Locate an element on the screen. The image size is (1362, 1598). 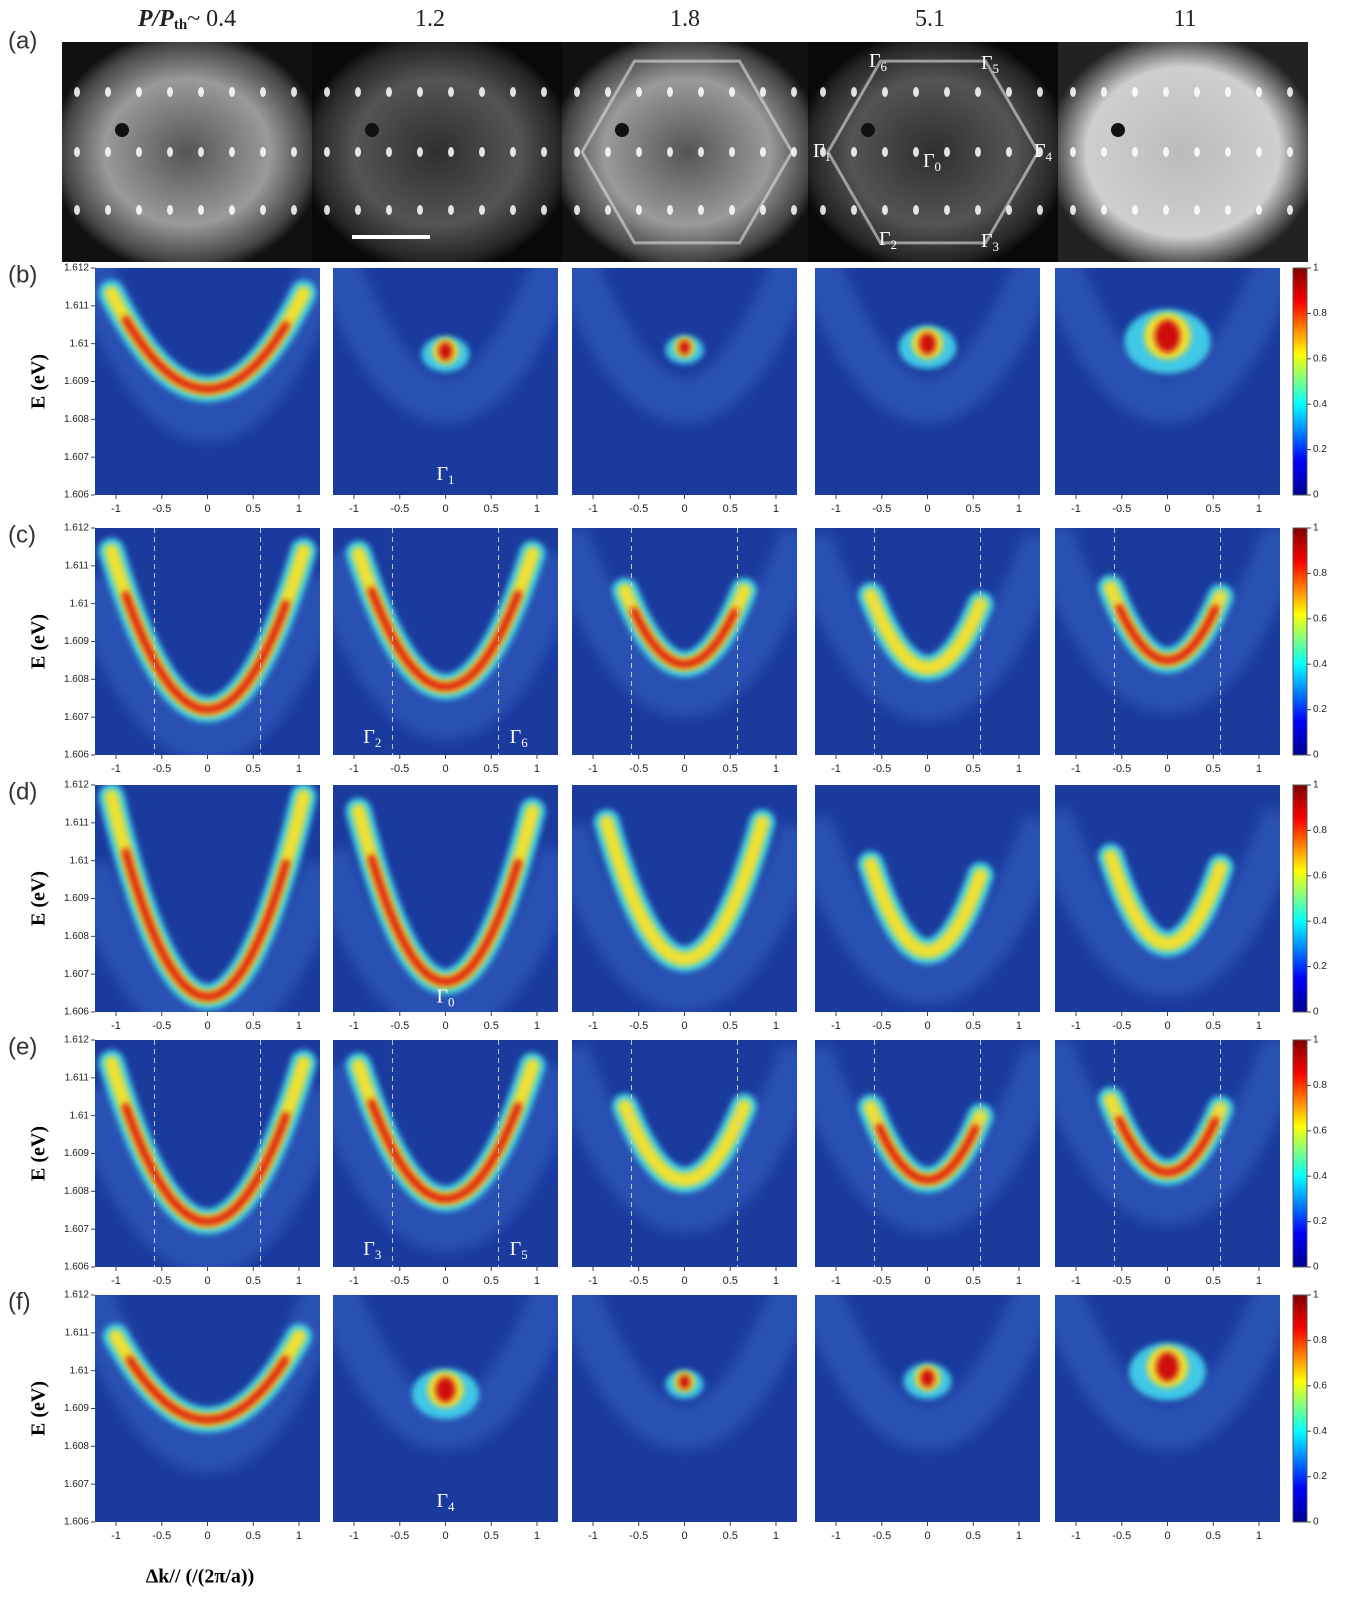
power-value: 5.1 is located at coordinates (930, 19).